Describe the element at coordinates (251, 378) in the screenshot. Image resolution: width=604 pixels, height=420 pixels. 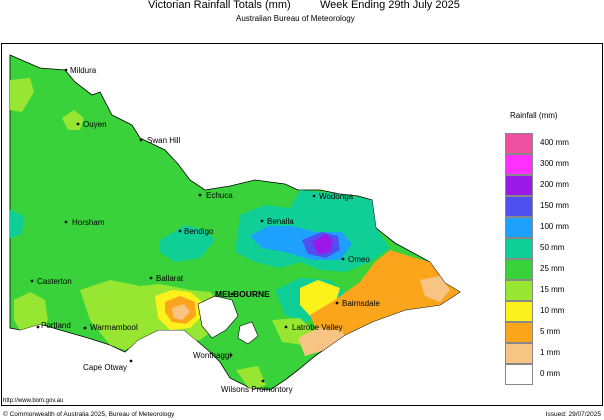
I see `rainfall-zone-15mm-promontory` at that location.